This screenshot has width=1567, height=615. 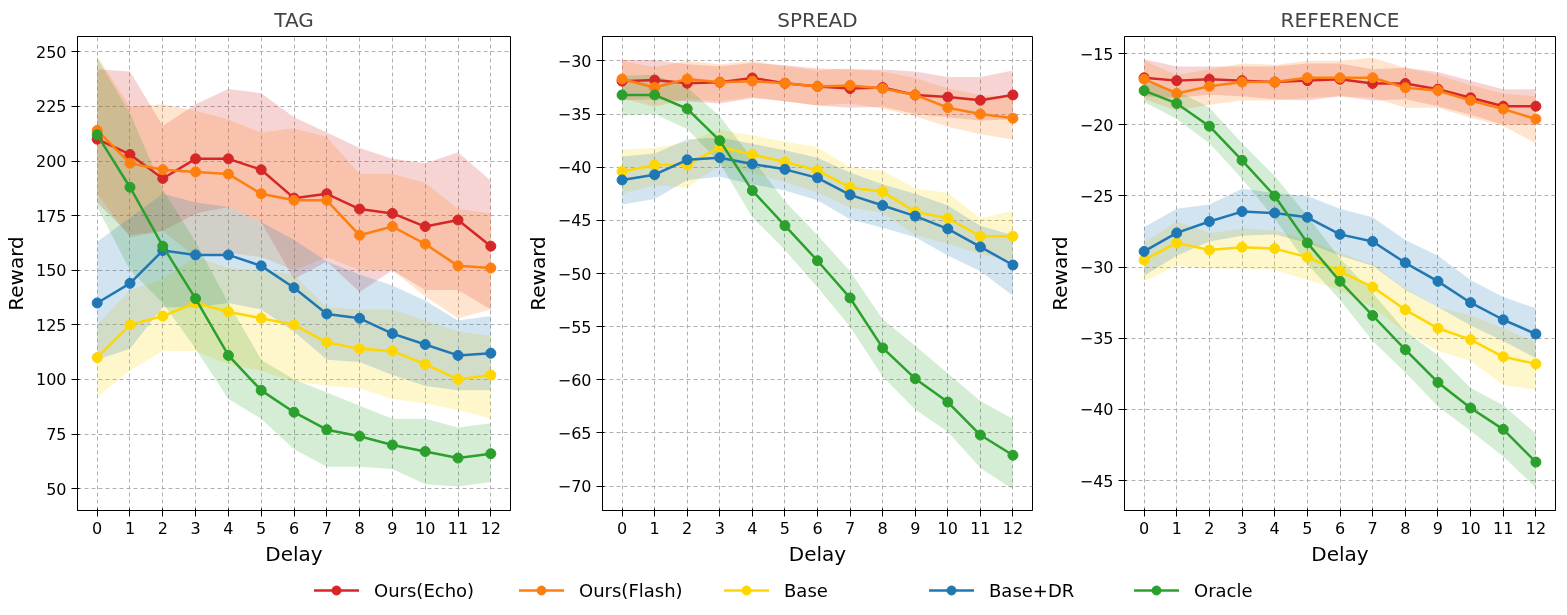 I want to click on y-tick-label: 50, so click(x=56, y=489).